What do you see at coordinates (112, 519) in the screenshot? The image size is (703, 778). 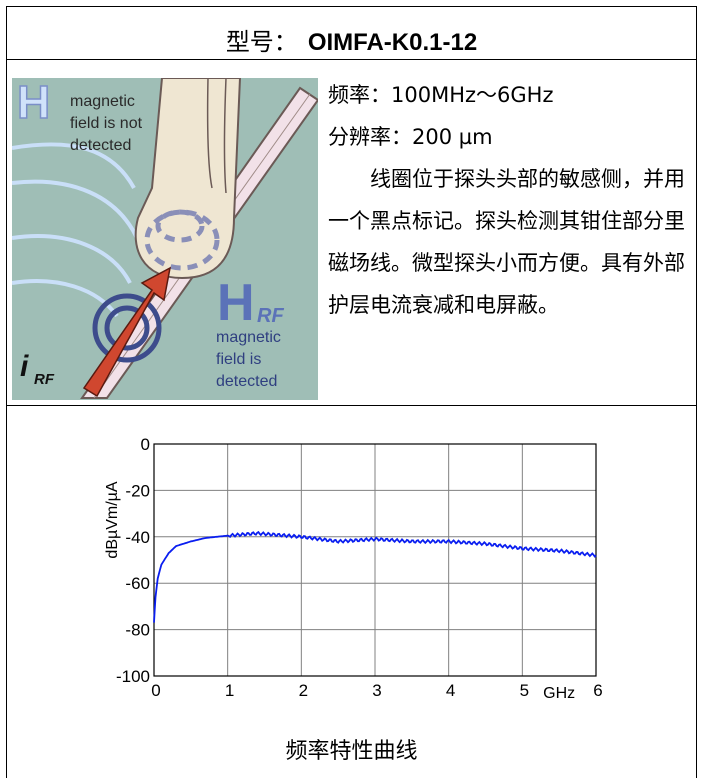 I see `y-axis-label: dBµVm/µA` at bounding box center [112, 519].